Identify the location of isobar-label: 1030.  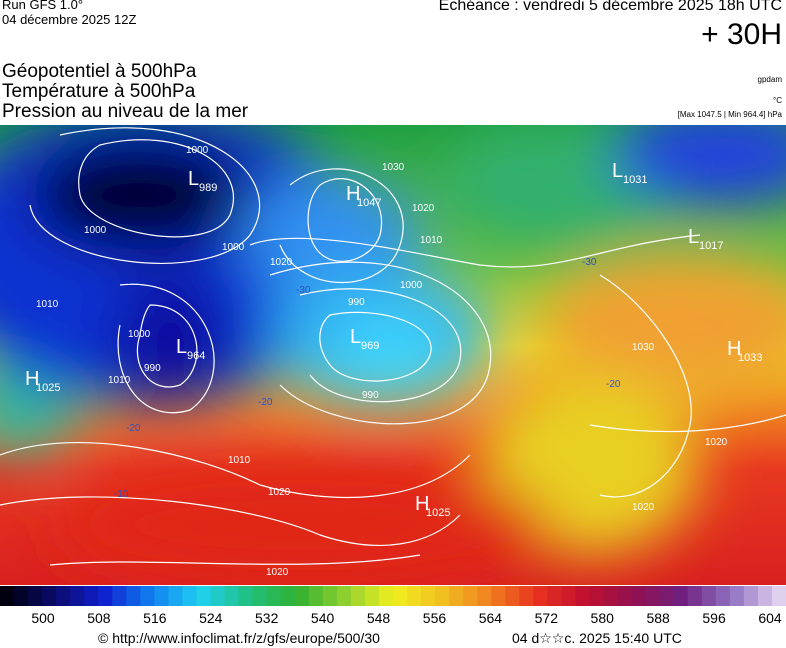
(393, 167).